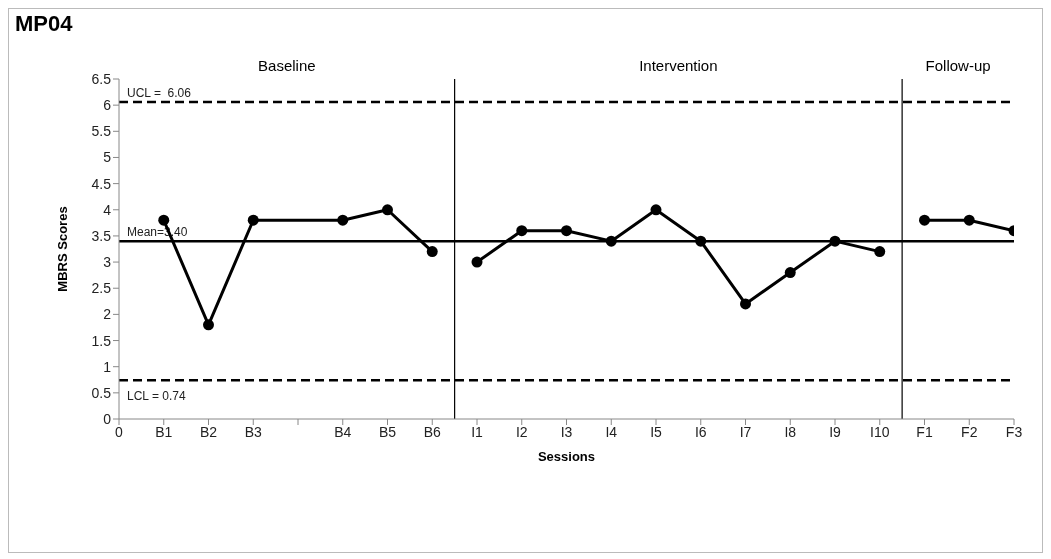  Describe the element at coordinates (208, 431) in the screenshot. I see `x-tick-label: B2` at that location.